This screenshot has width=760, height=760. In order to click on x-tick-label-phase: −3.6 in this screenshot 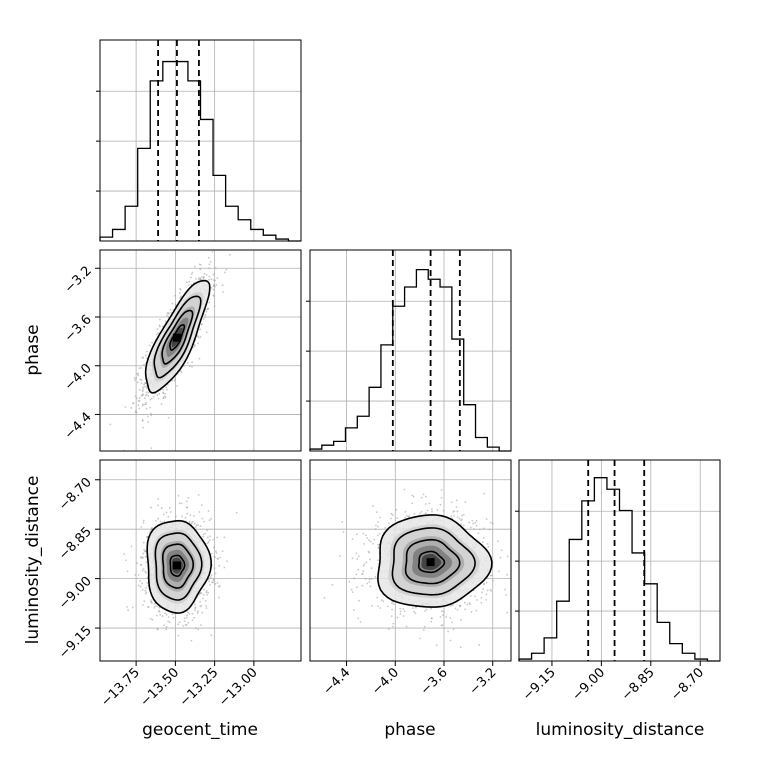, I will do `click(434, 681)`.